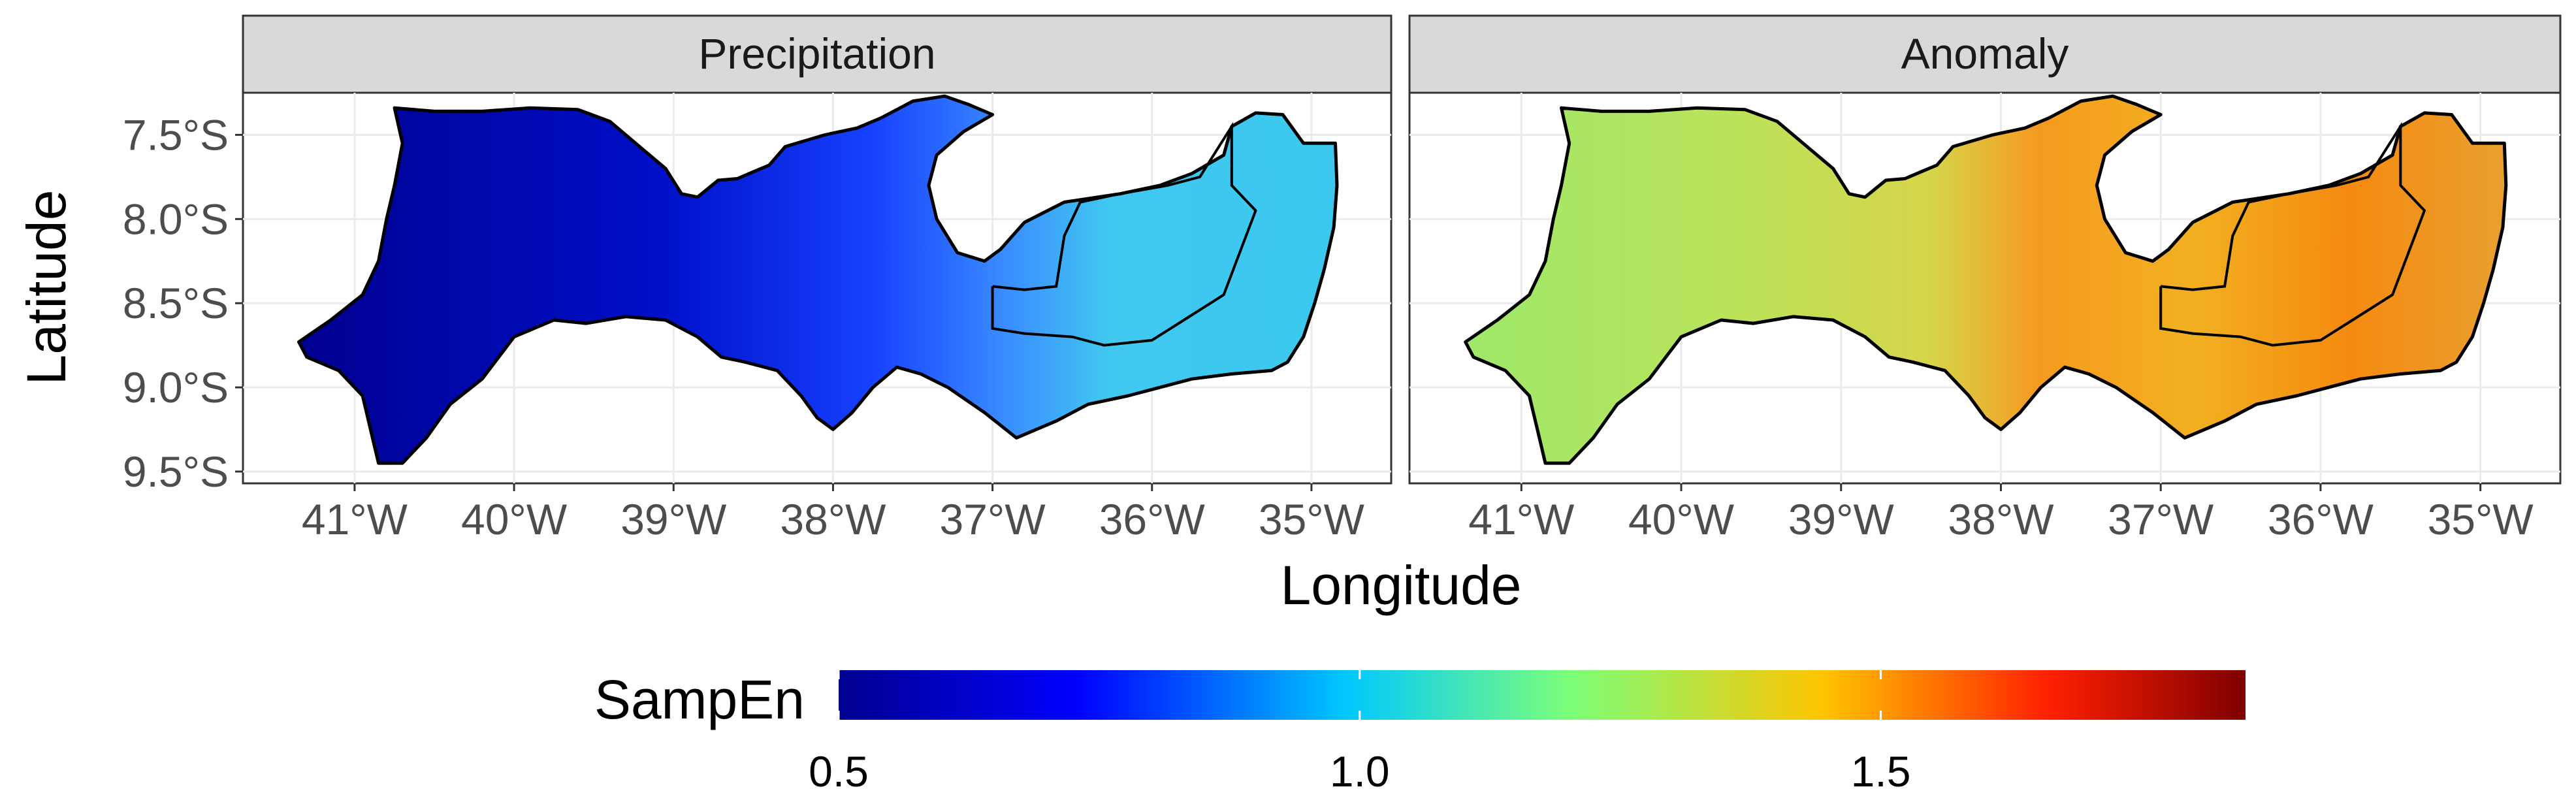 This screenshot has height=806, width=2576. I want to click on legend-tick-label: 1.5, so click(1881, 771).